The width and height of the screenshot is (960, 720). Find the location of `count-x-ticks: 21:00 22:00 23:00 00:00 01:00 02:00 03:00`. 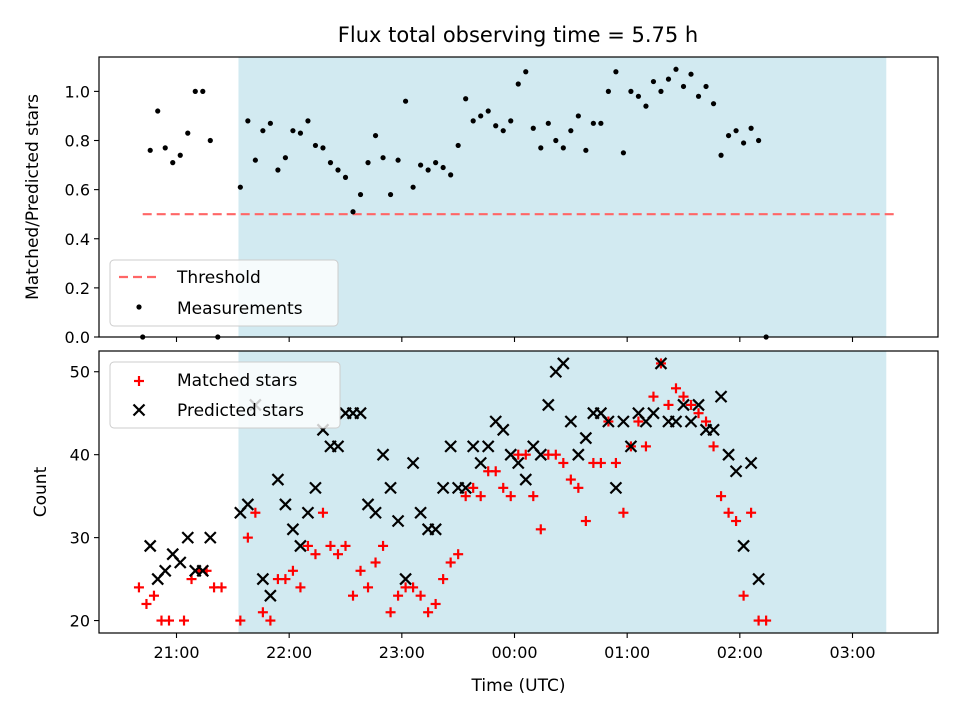

count-x-ticks: 21:00 22:00 23:00 00:00 01:00 02:00 03:00 is located at coordinates (514, 647).